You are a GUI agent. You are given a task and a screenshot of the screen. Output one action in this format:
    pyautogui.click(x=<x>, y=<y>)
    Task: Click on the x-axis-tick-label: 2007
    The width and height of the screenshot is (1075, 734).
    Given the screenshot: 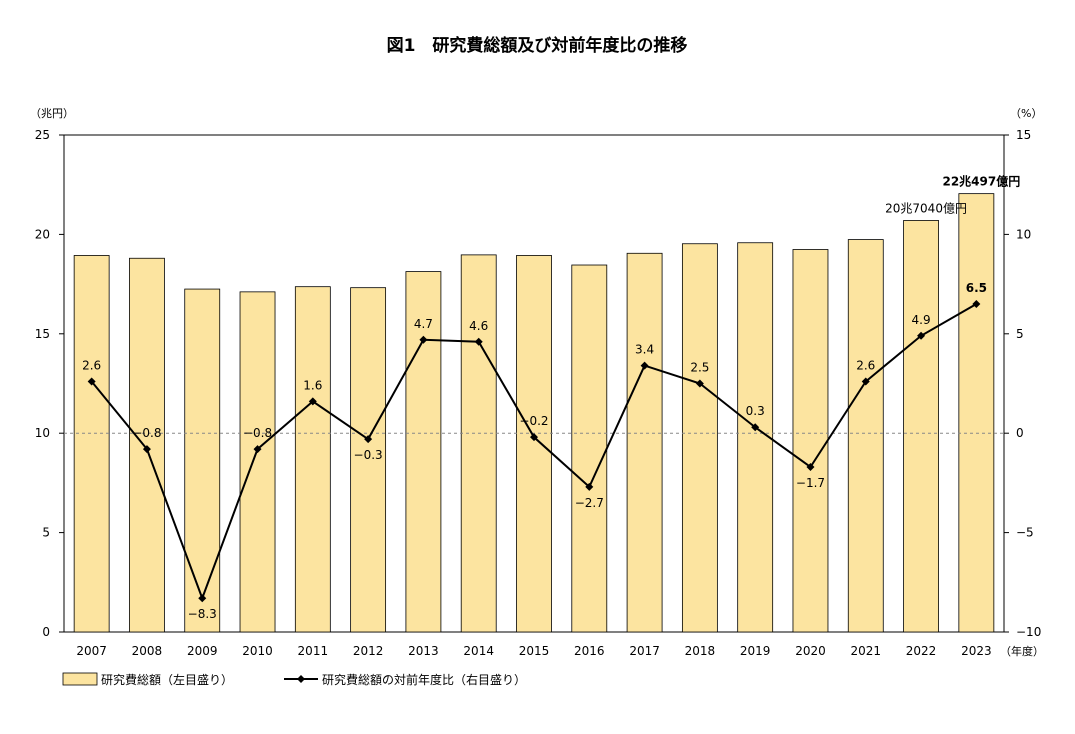 What is the action you would take?
    pyautogui.click(x=91, y=651)
    